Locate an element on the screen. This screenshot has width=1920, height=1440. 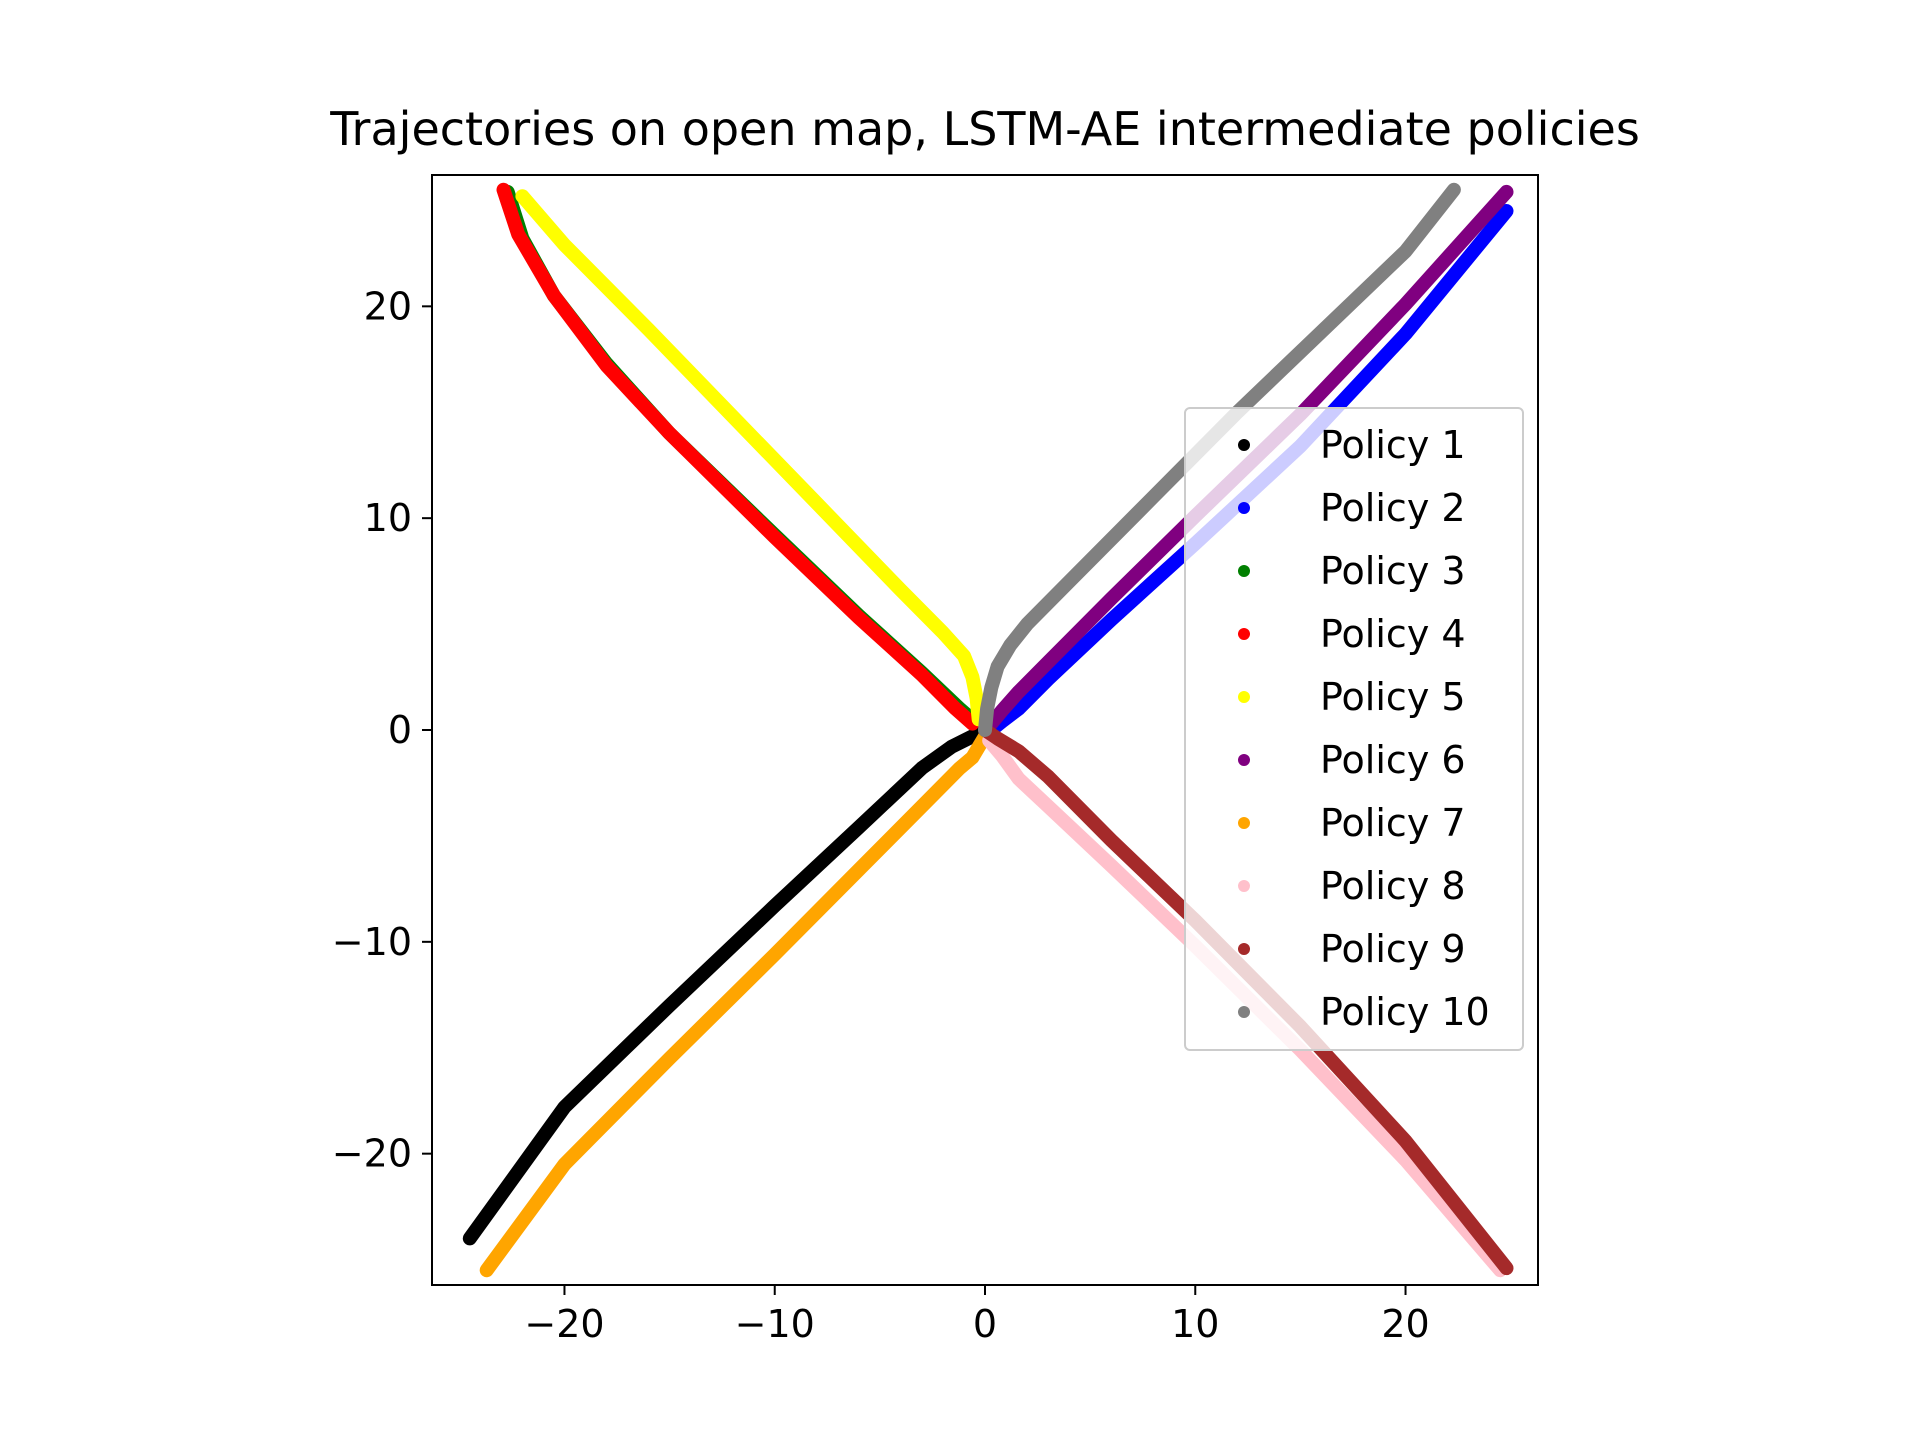
legend-label-policy-7: Policy 7 is located at coordinates (1393, 823).